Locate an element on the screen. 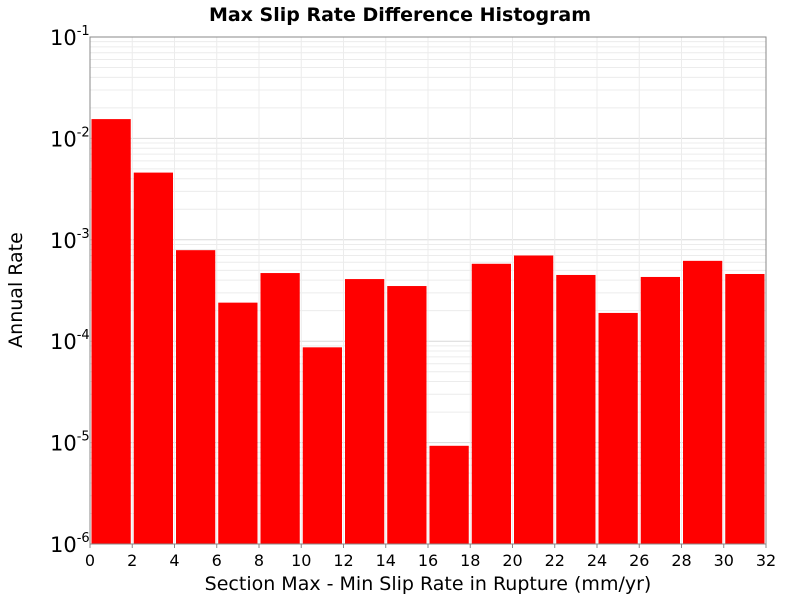 The image size is (800, 600). x-tick-label: 22 is located at coordinates (555, 560).